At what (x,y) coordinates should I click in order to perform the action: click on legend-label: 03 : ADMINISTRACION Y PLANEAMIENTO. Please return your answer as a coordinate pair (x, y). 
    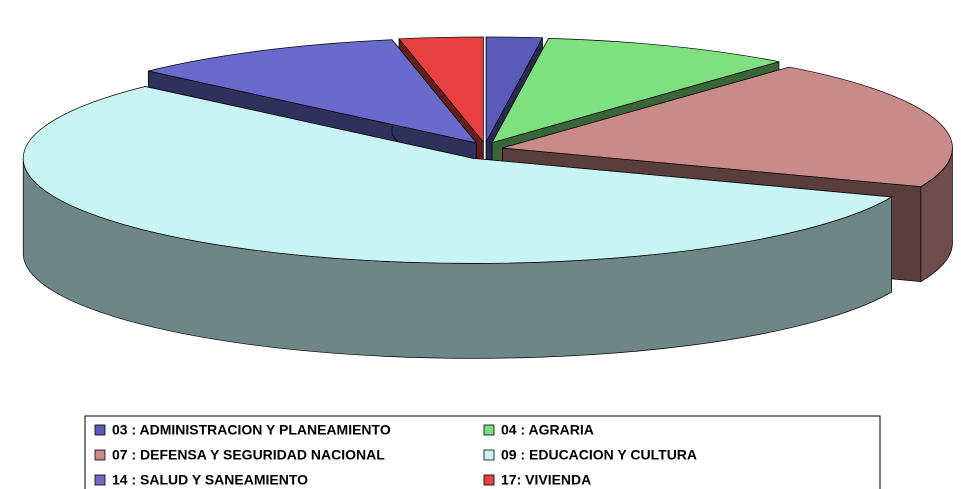
    Looking at the image, I should click on (251, 430).